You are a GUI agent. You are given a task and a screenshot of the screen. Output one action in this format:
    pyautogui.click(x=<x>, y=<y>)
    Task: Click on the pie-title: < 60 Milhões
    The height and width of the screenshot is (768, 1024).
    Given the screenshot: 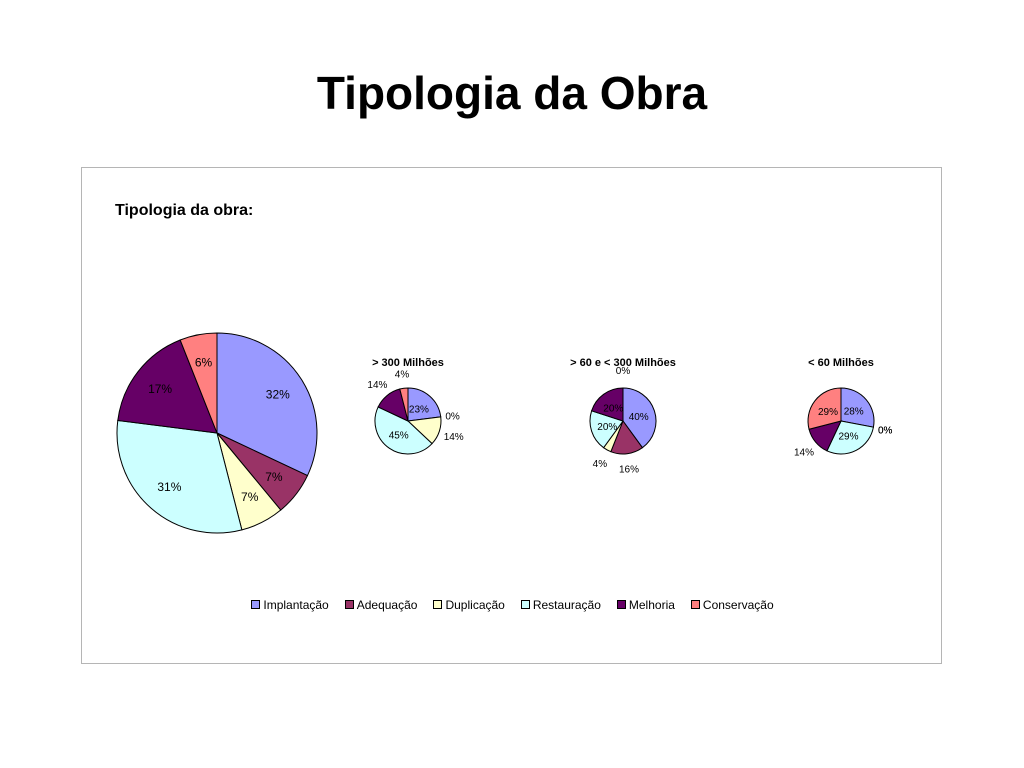 What is the action you would take?
    pyautogui.click(x=841, y=363)
    